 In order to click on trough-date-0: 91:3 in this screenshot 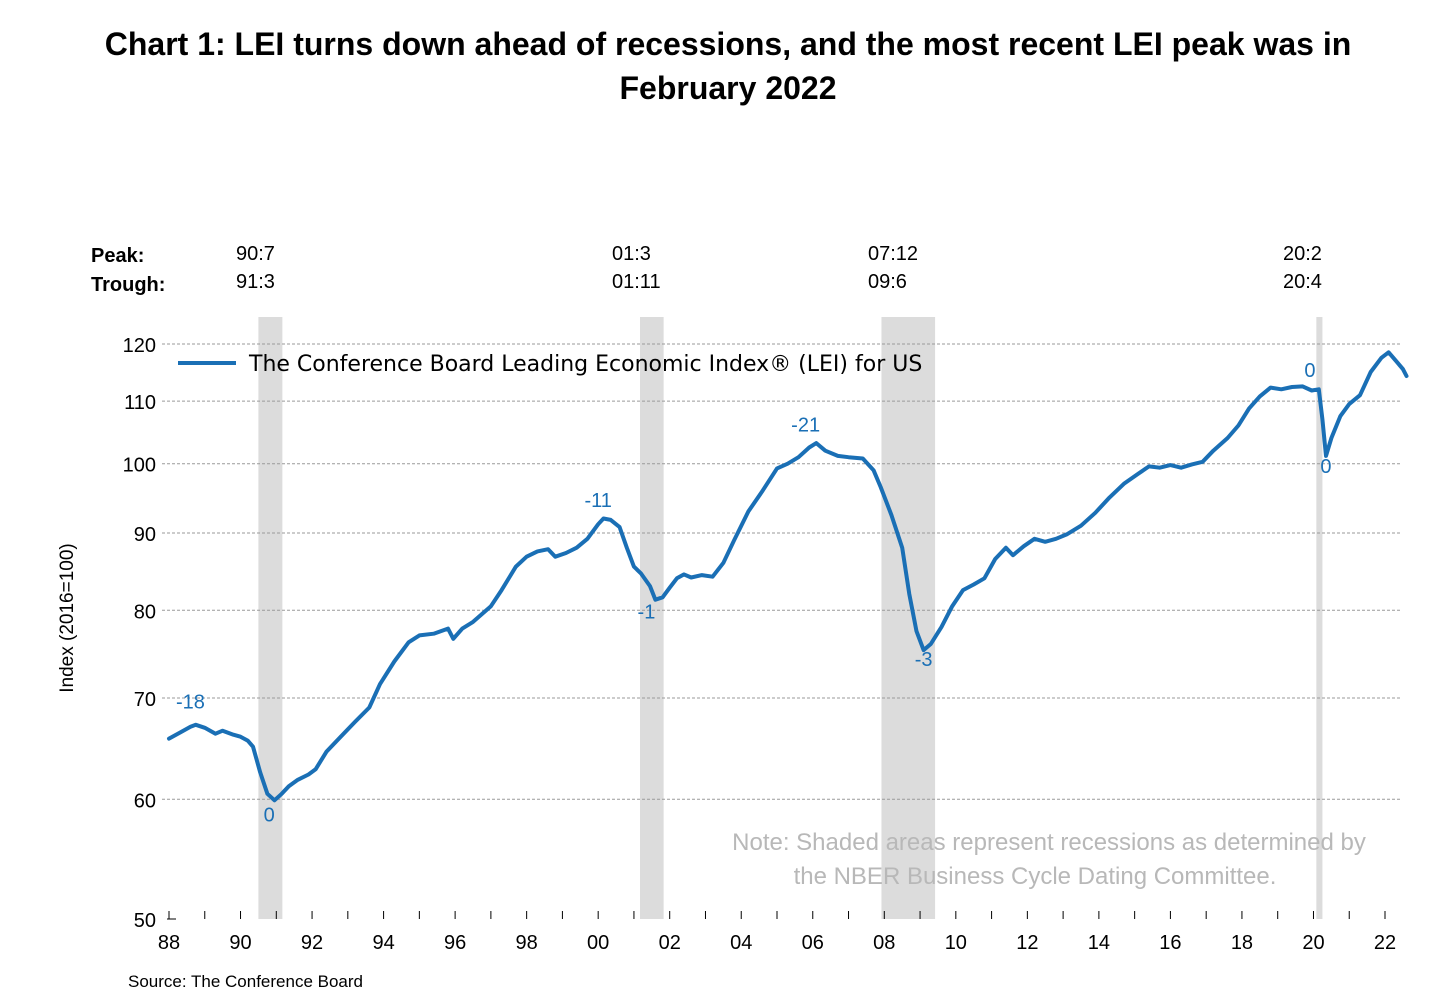, I will do `click(255, 282)`.